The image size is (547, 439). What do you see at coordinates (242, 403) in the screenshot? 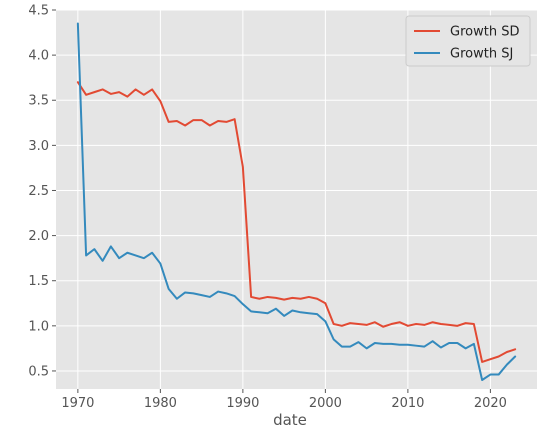
I see `x-tick-label: 1990` at bounding box center [242, 403].